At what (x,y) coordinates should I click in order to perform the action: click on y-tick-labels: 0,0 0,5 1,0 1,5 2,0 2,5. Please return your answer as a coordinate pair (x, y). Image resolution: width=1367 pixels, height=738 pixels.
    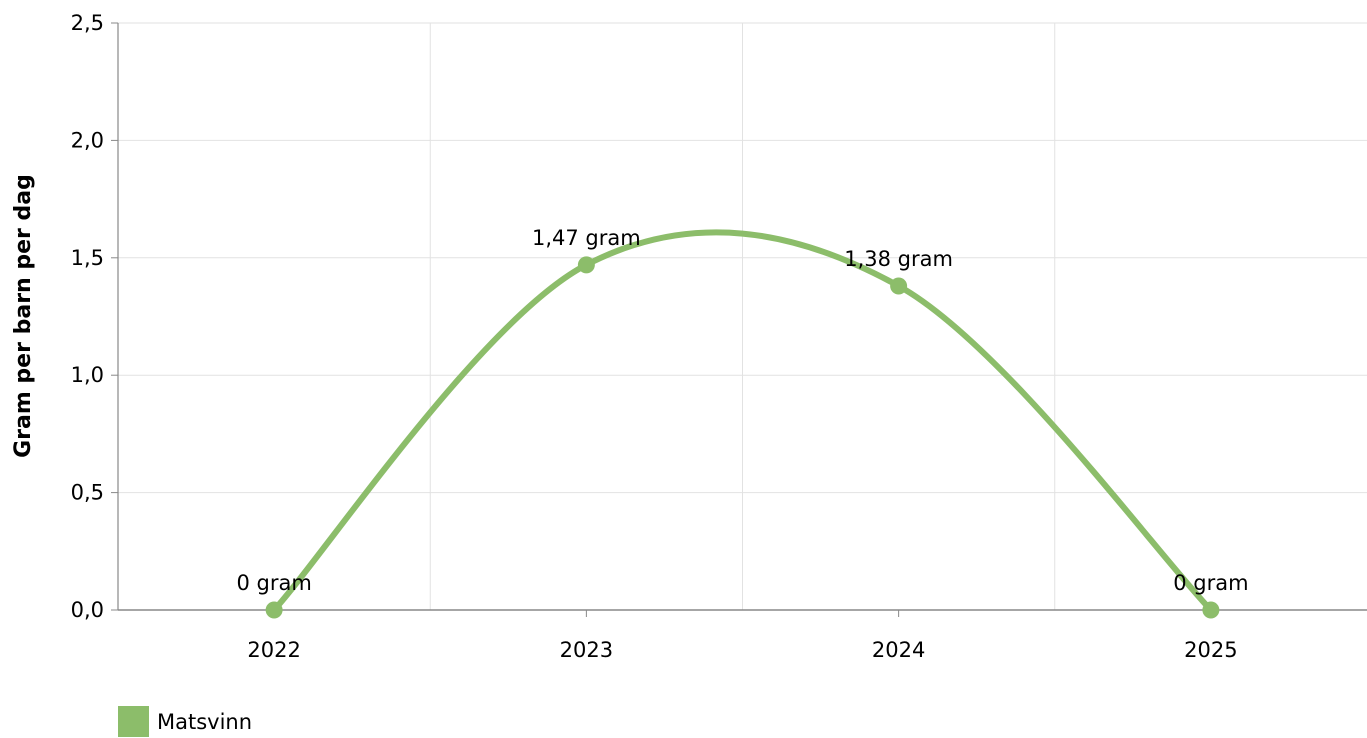
    Looking at the image, I should click on (87, 316).